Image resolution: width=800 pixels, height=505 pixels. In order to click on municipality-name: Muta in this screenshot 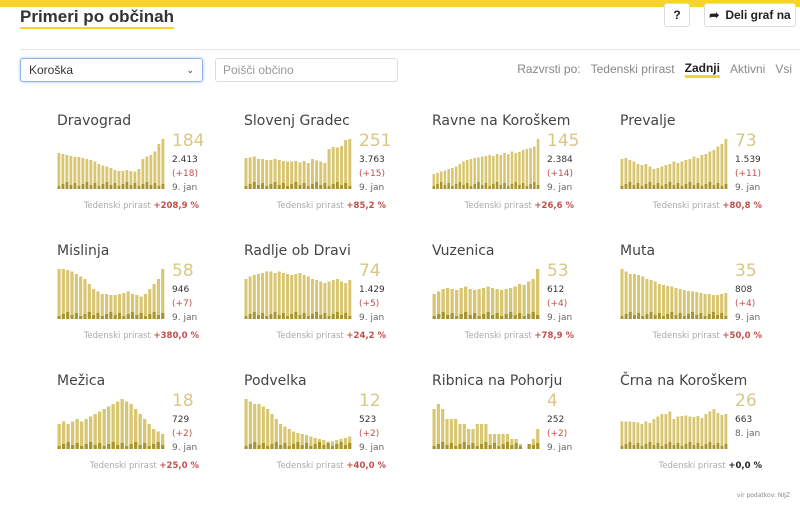, I will do `click(638, 251)`.